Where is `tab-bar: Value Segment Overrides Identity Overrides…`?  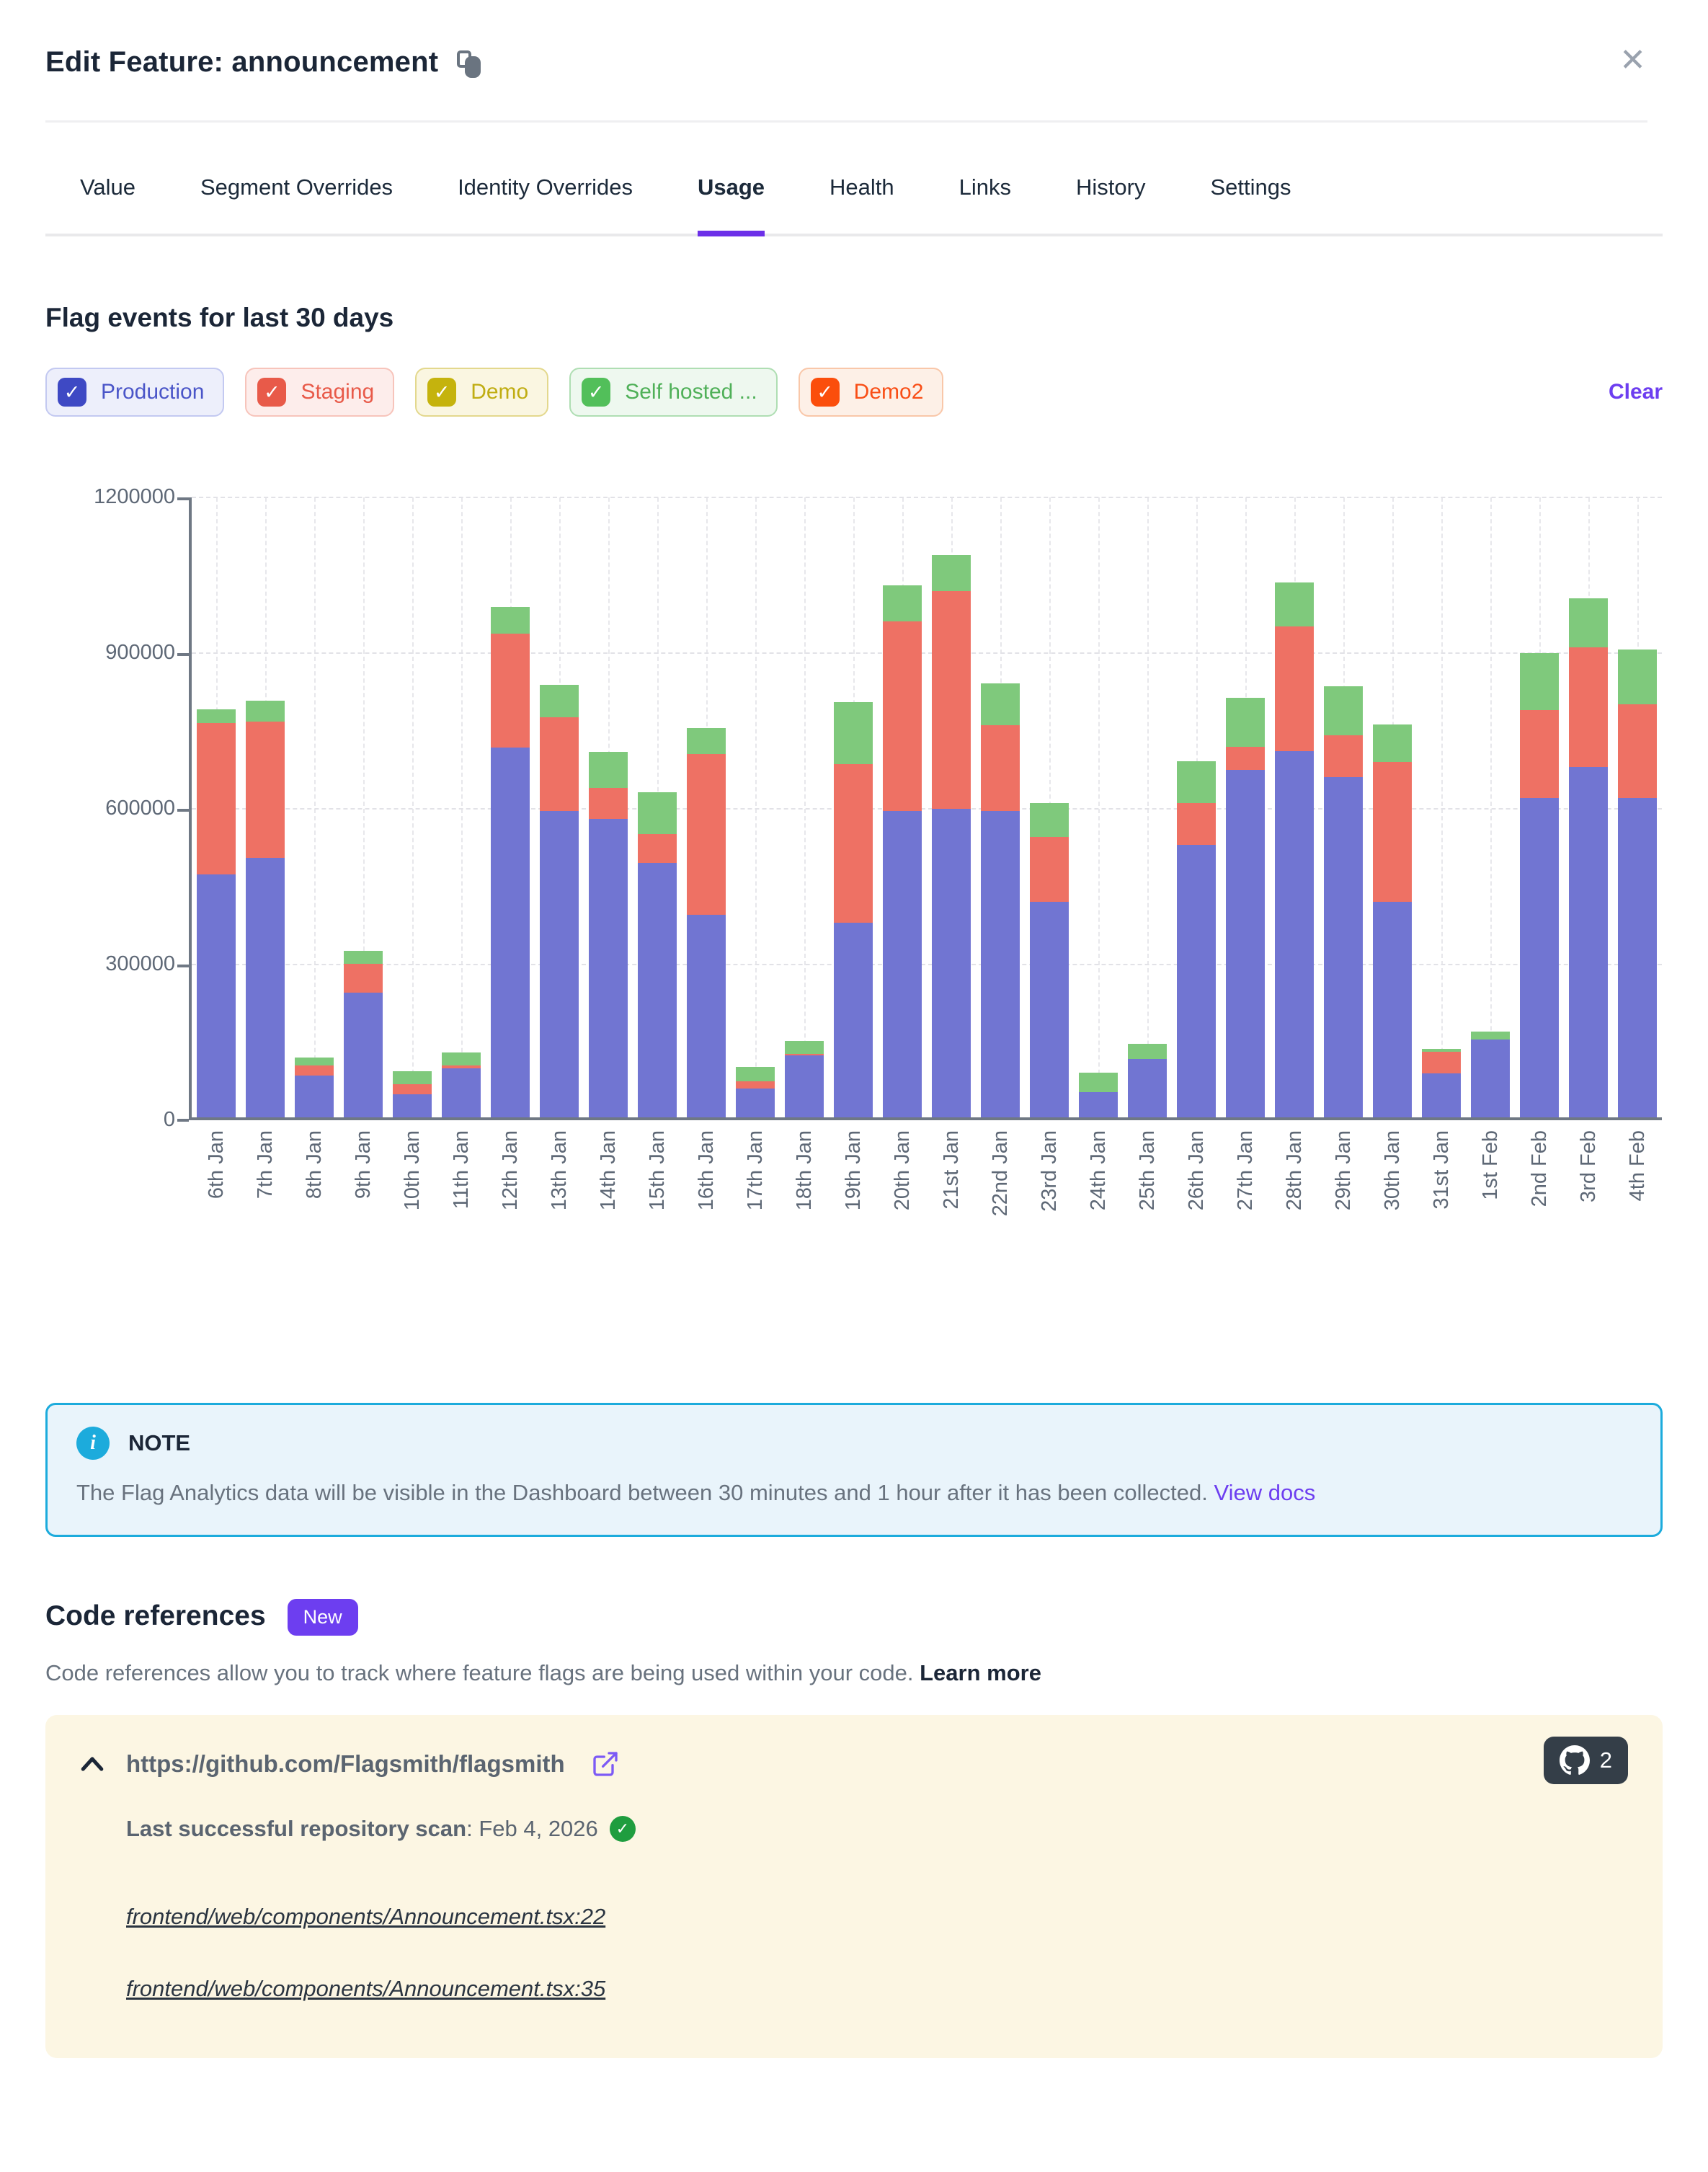 tab-bar: Value Segment Overrides Identity Overrides… is located at coordinates (854, 179).